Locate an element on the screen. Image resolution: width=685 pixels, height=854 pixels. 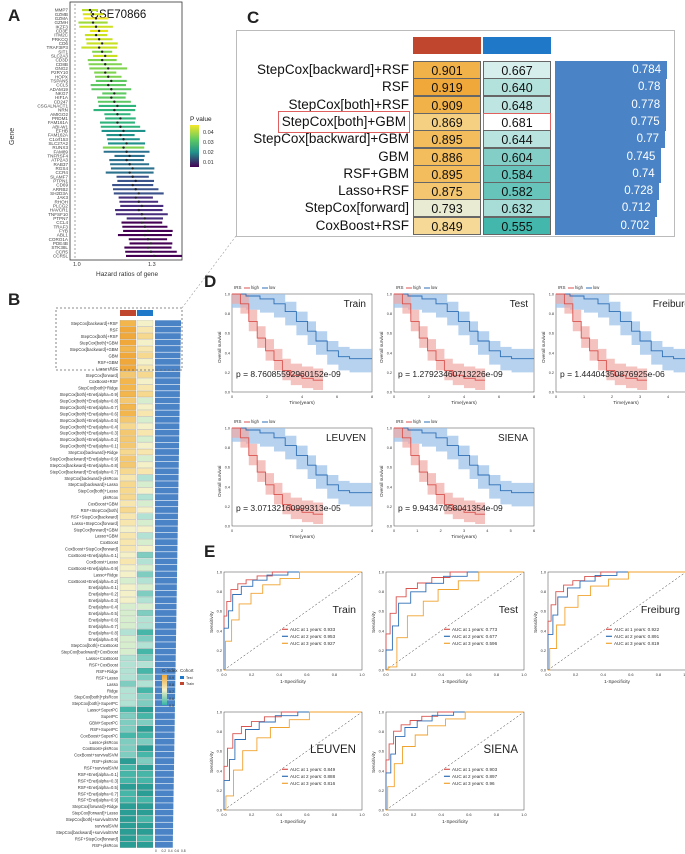
km-xtick: 1 is located at coordinates (417, 531).